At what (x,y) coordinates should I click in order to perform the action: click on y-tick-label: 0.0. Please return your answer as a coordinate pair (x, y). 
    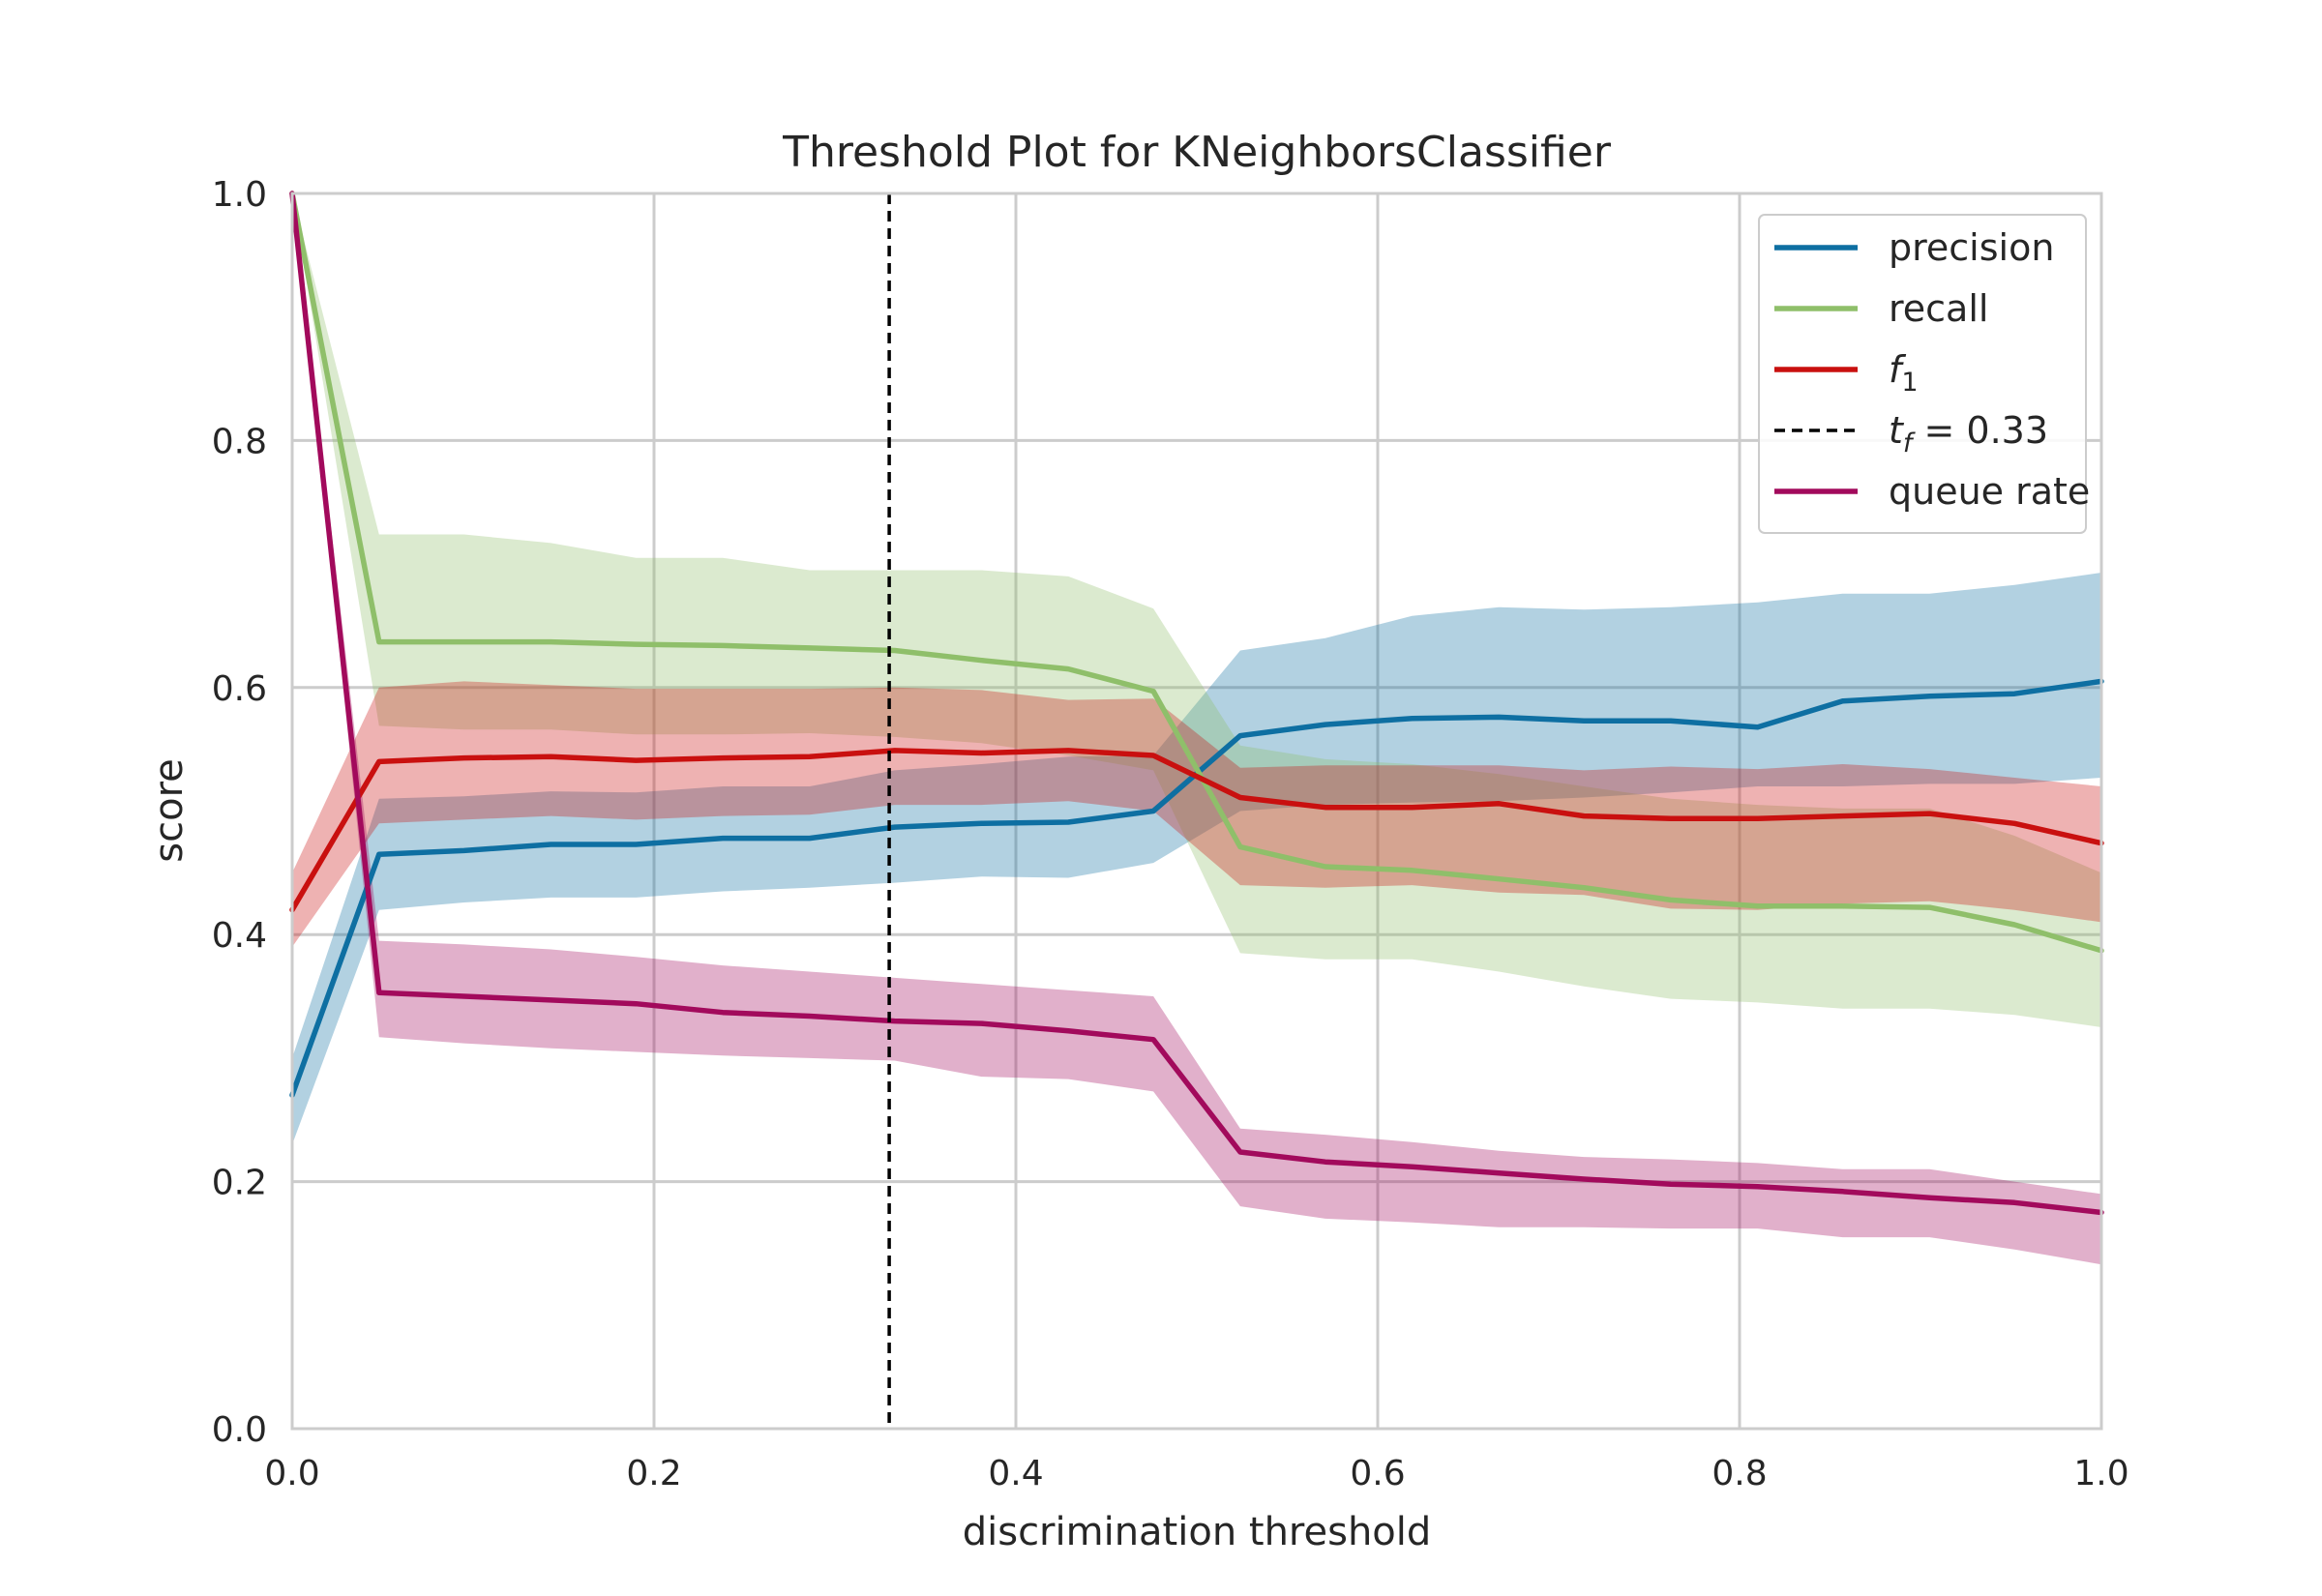
    Looking at the image, I should click on (239, 1430).